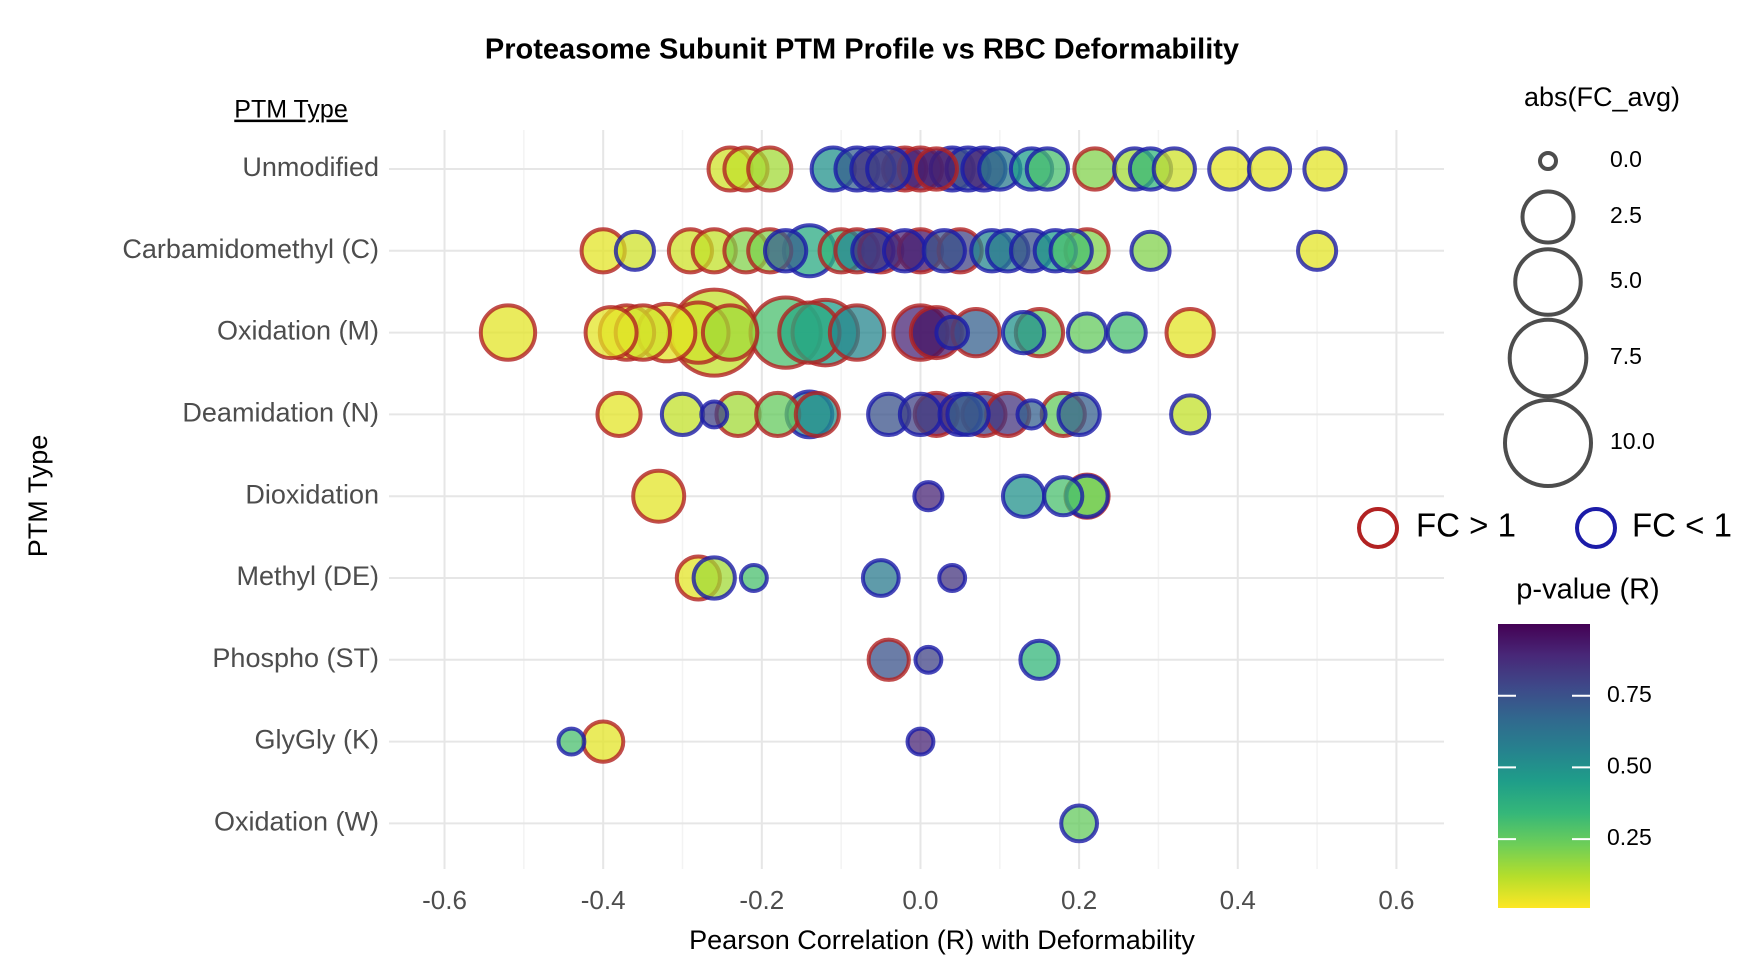  Describe the element at coordinates (312, 494) in the screenshot. I see `y-tick-label: Dioxidation` at that location.